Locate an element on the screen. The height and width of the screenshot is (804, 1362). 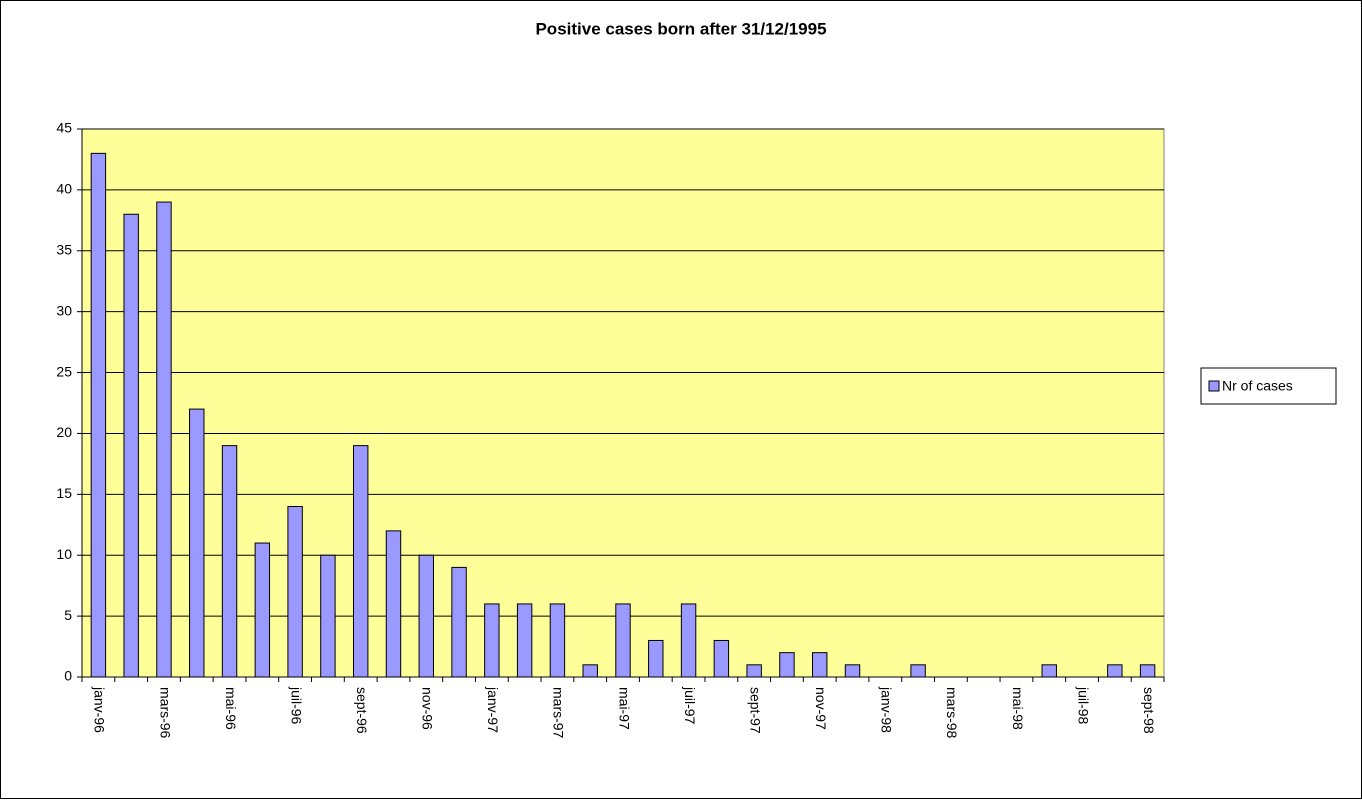
x-tick-label: nov-96 is located at coordinates (428, 708).